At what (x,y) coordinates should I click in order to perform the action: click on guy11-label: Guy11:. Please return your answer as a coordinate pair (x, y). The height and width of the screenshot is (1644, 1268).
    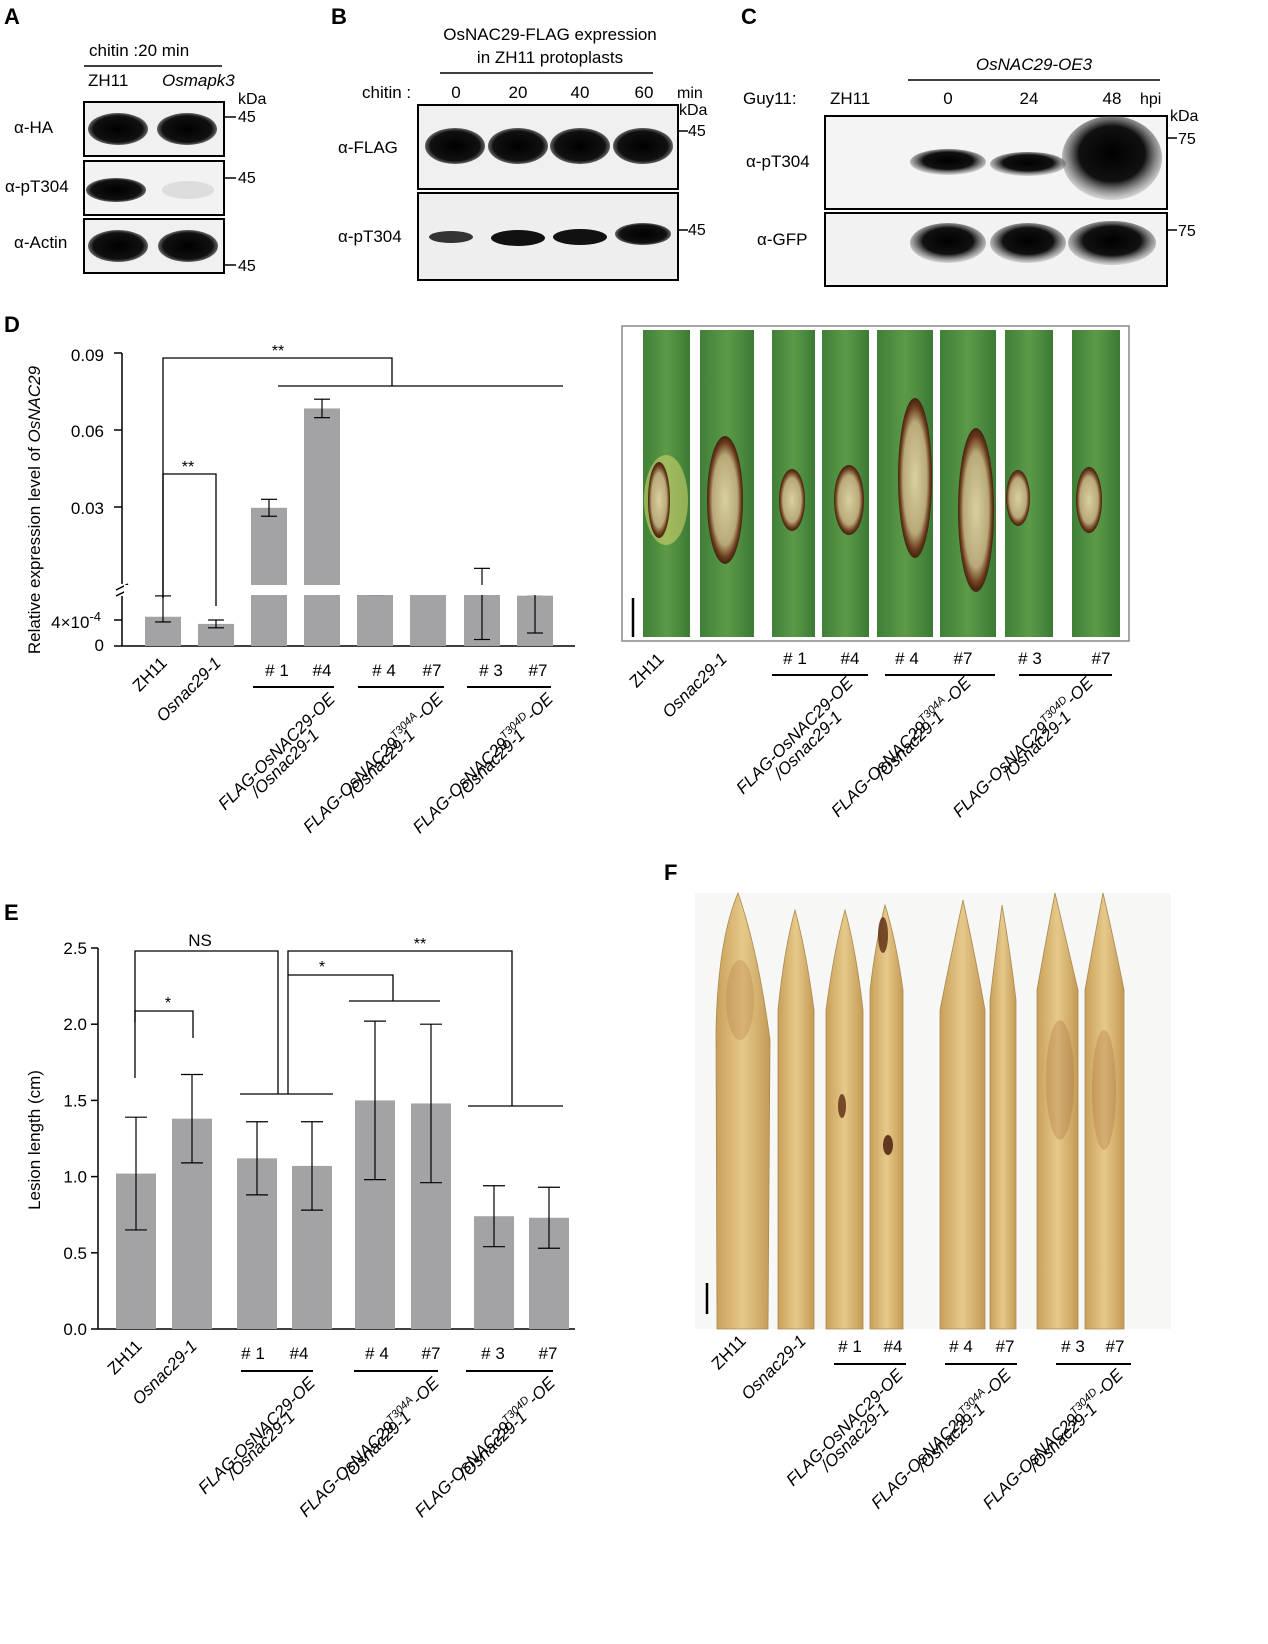
    Looking at the image, I should click on (770, 98).